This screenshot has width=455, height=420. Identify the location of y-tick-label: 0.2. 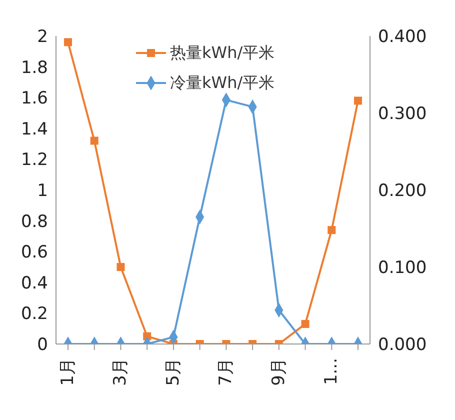
(34, 314).